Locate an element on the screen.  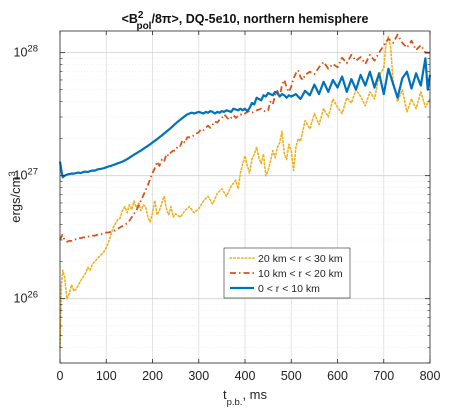
y-axis-label: ergs/cm3 is located at coordinates (15, 197).